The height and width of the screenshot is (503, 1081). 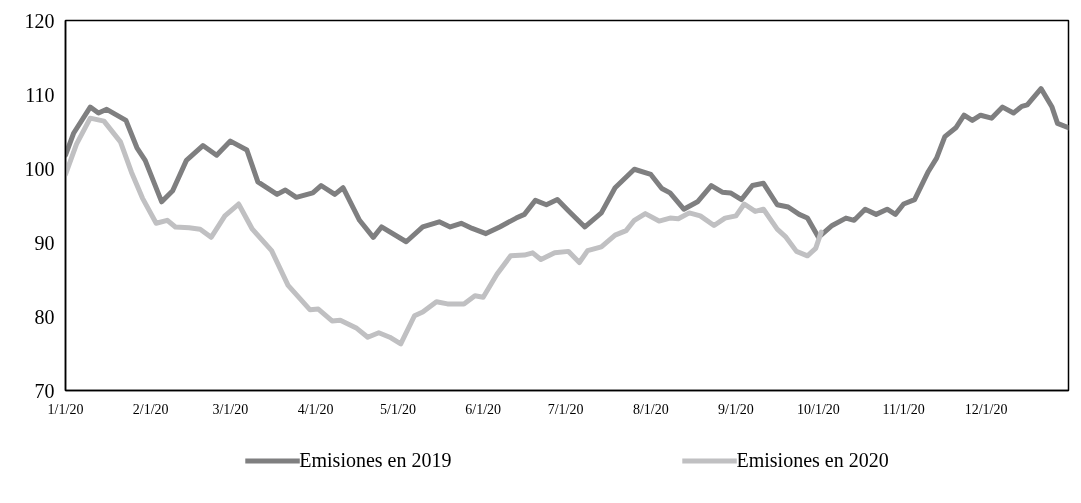 What do you see at coordinates (230, 409) in the screenshot?
I see `x-tick-label: 3/1/20` at bounding box center [230, 409].